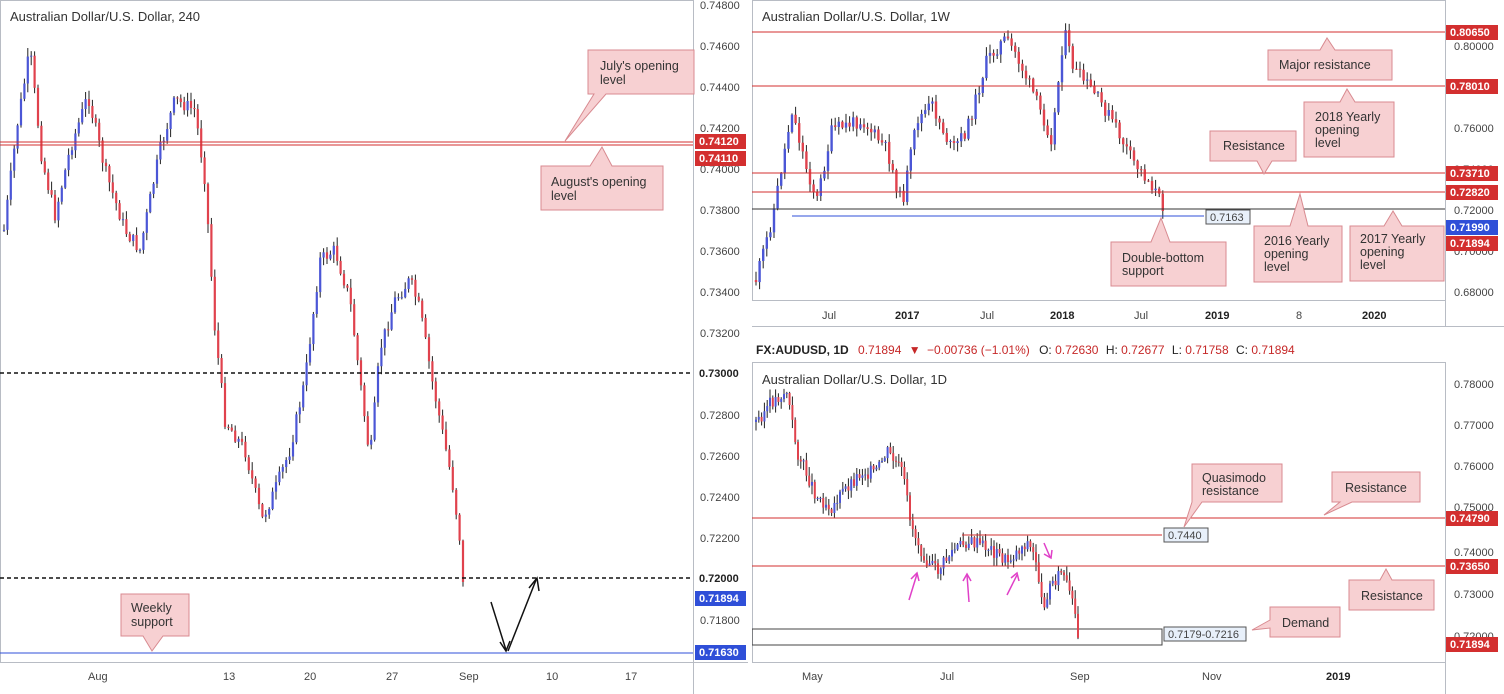 The height and width of the screenshot is (694, 1504). Describe the element at coordinates (152, 622) in the screenshot. I see `weekly-support-line2: support` at that location.